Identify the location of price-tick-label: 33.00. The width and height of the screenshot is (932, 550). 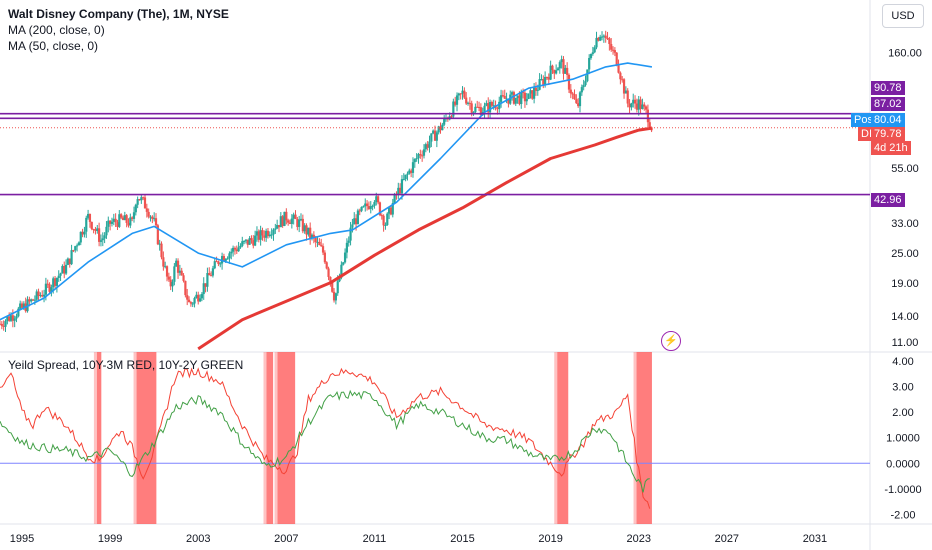
(905, 224).